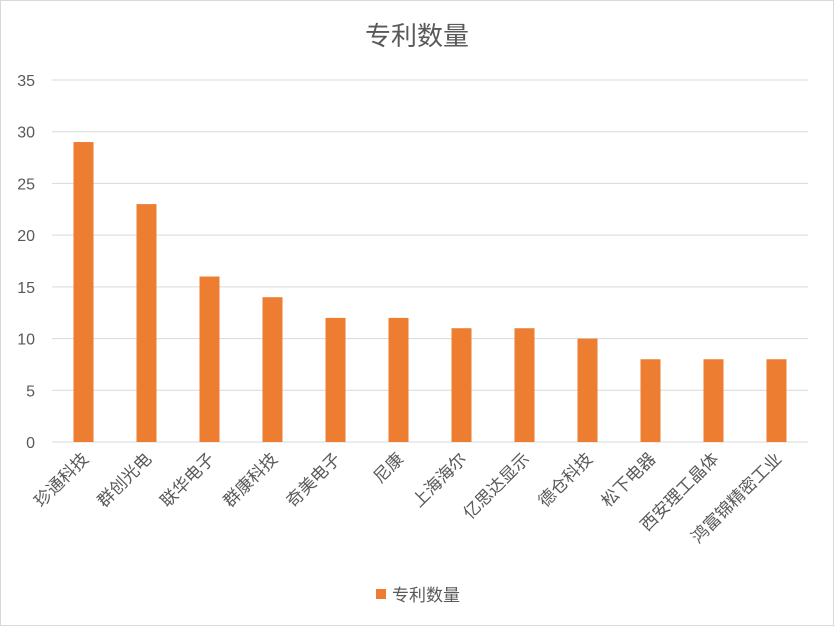 This screenshot has height=626, width=834. What do you see at coordinates (629, 480) in the screenshot?
I see `x-category-label: 松下电器` at bounding box center [629, 480].